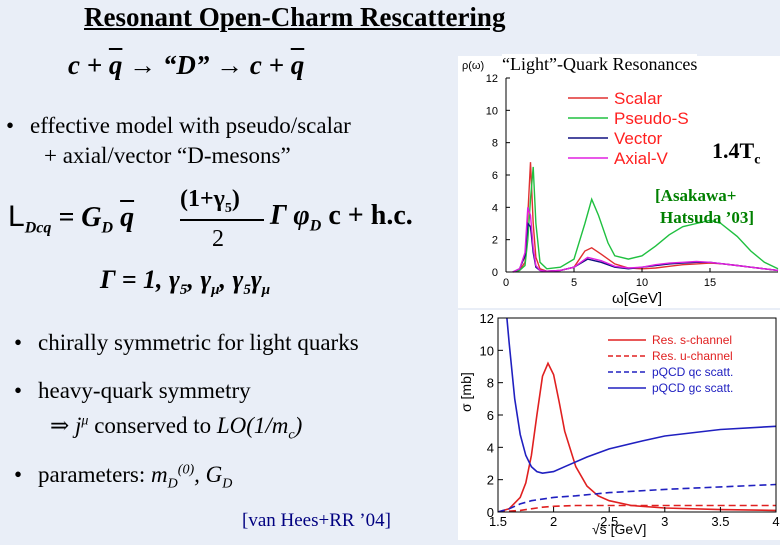 The height and width of the screenshot is (545, 780). What do you see at coordinates (252, 425) in the screenshot?
I see `order-text: LO(1/m` at bounding box center [252, 425].